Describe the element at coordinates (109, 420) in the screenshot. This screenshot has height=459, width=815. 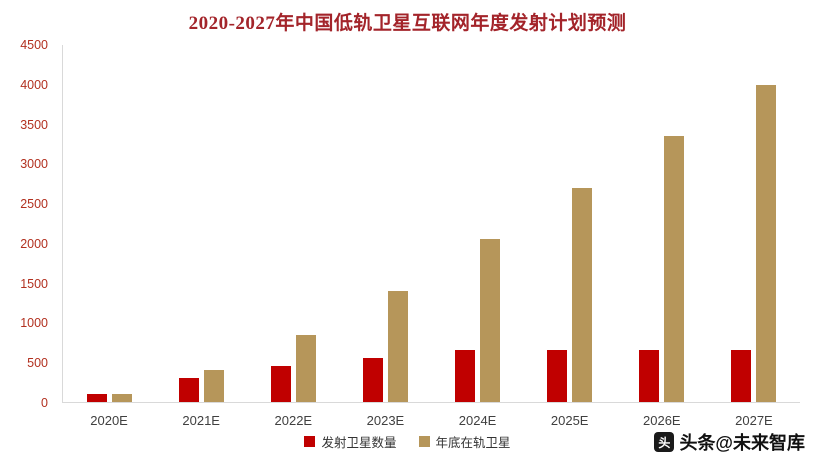
I see `x-axis-label: 2020E` at that location.